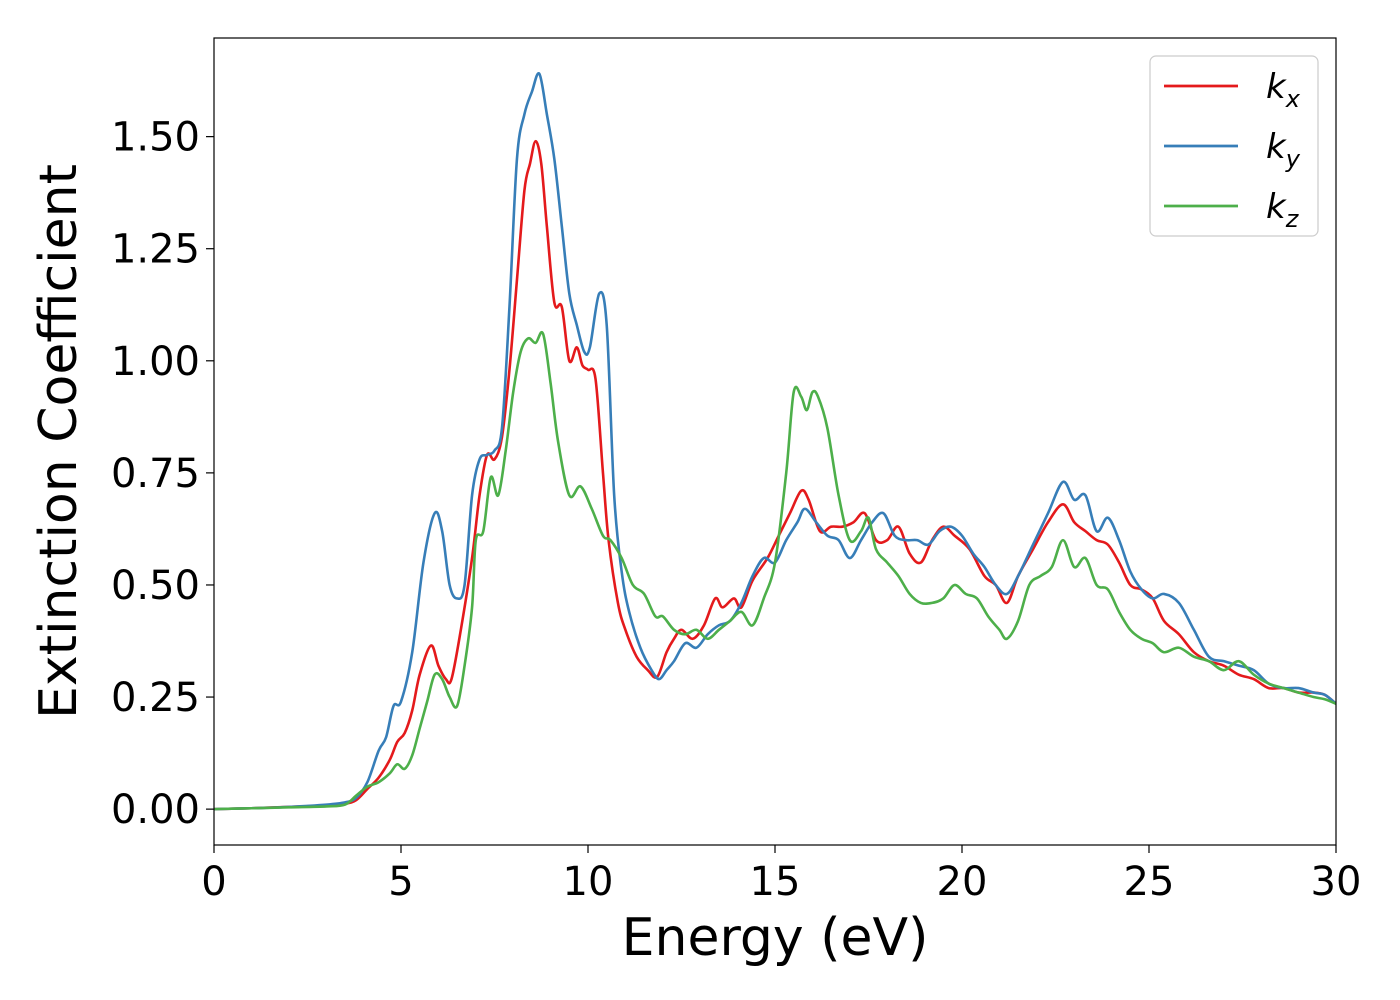 This screenshot has height=1000, width=1400. Describe the element at coordinates (155, 138) in the screenshot. I see `y-tick-label: 1.50` at that location.